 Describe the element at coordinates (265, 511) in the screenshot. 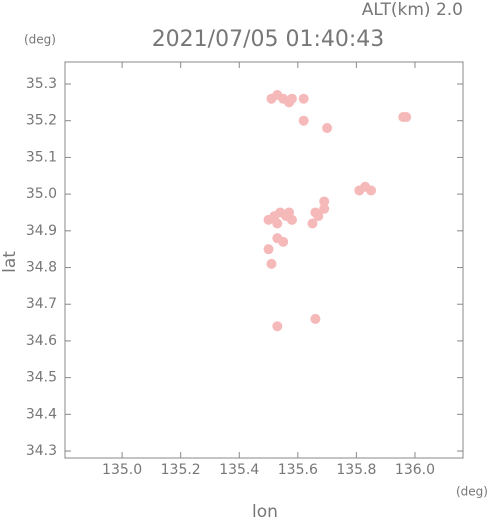

I see `x-axis-label: lon` at that location.